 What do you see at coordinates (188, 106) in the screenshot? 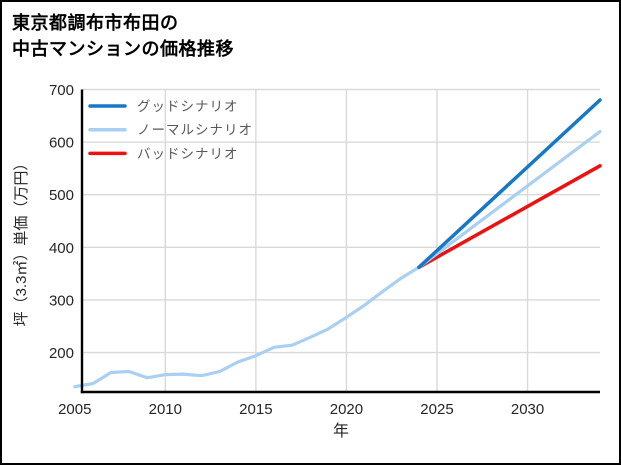
I see `legend-label-good: グッドシナリオ` at bounding box center [188, 106].